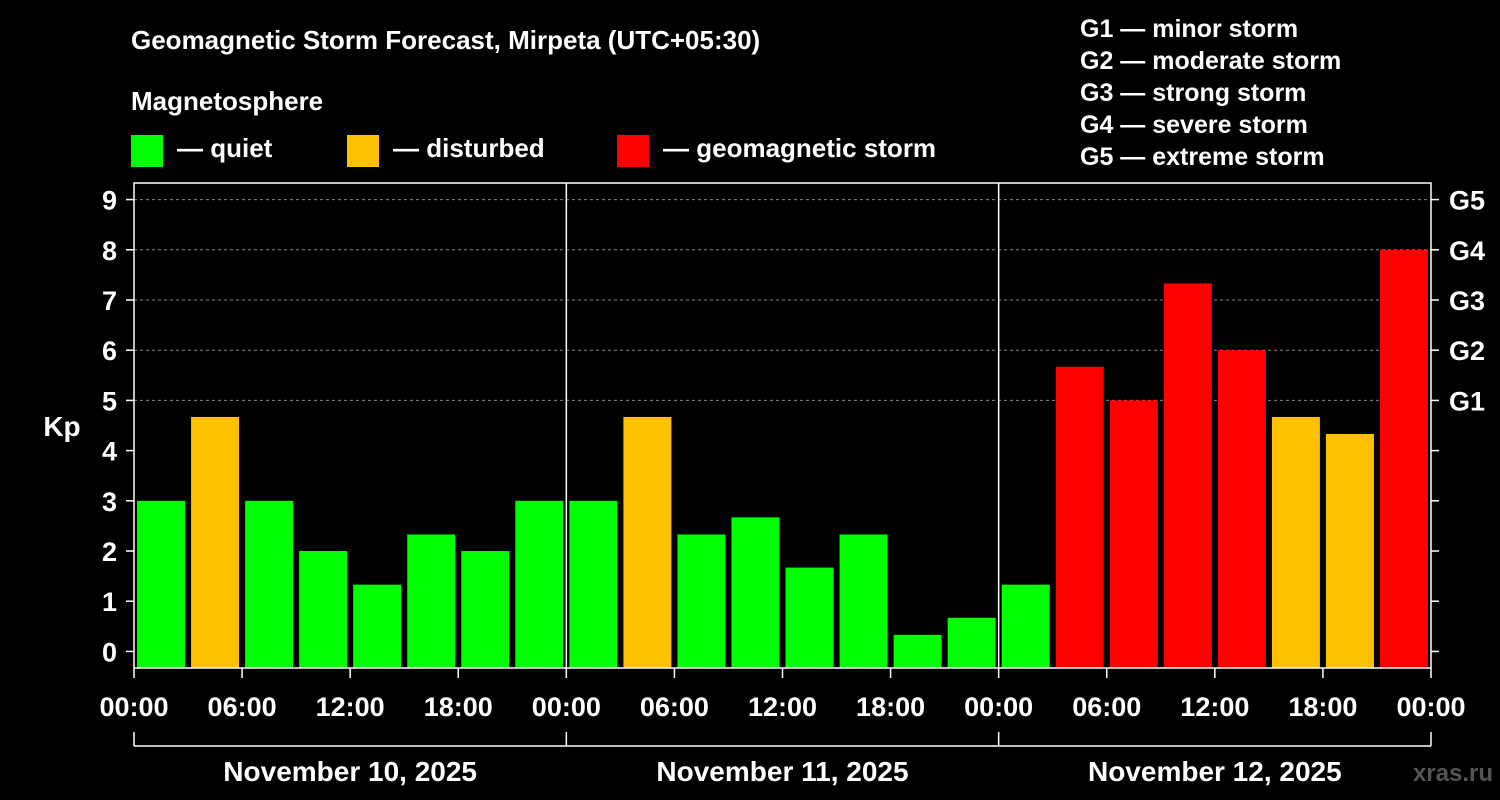 The height and width of the screenshot is (800, 1500). What do you see at coordinates (782, 771) in the screenshot?
I see `day-label: November 11, 2025` at bounding box center [782, 771].